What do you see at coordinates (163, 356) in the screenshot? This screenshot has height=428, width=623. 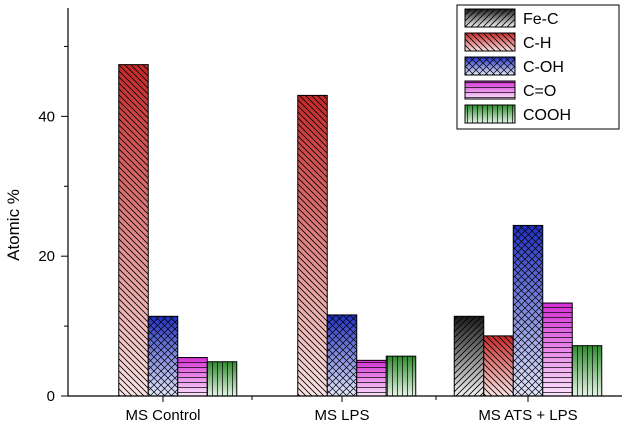 I see `bar-hatch-ms-control-c-oh` at bounding box center [163, 356].